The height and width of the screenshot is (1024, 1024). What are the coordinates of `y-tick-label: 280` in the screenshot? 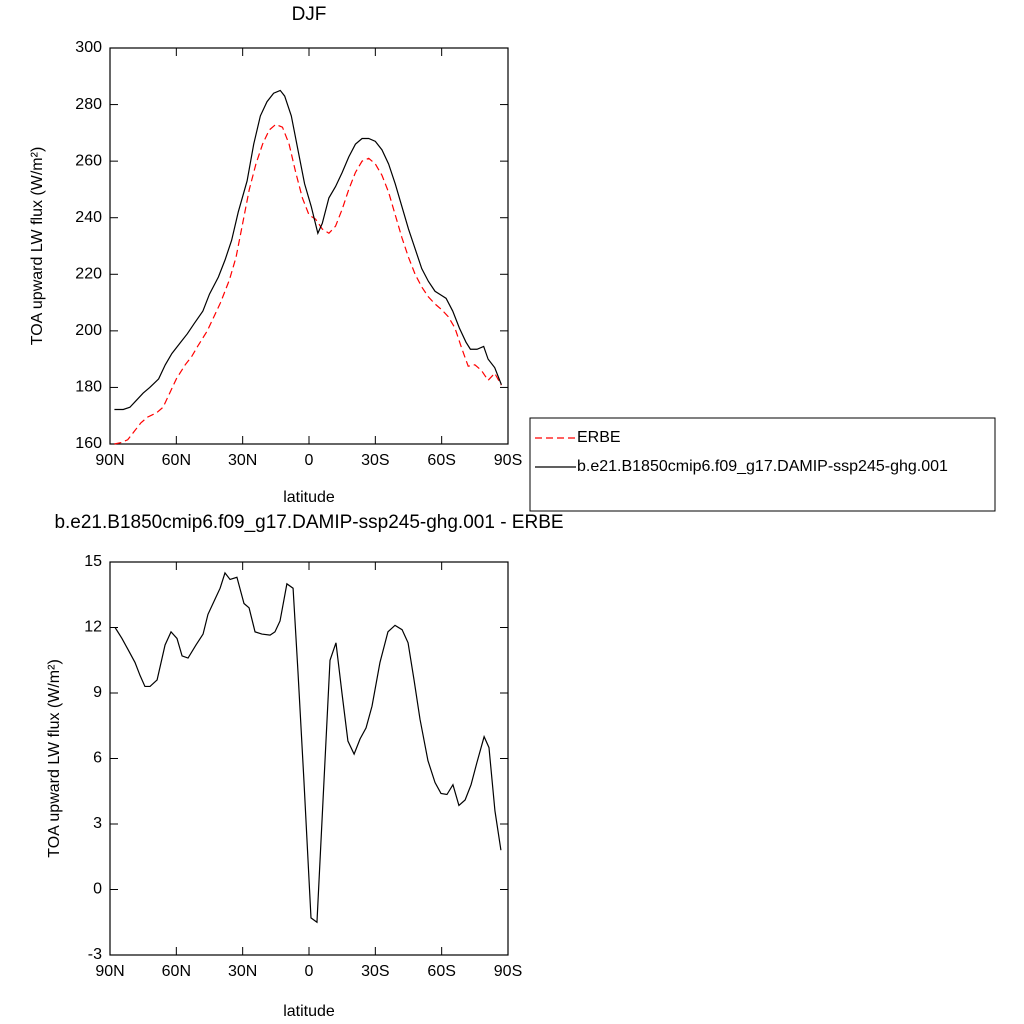 It's located at (88, 104).